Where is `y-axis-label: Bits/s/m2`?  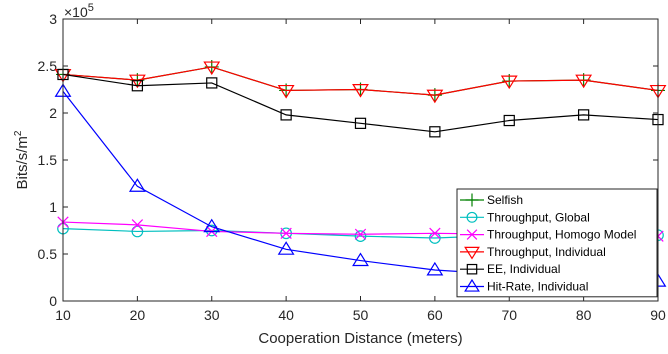 y-axis-label: Bits/s/m2 is located at coordinates (22, 159).